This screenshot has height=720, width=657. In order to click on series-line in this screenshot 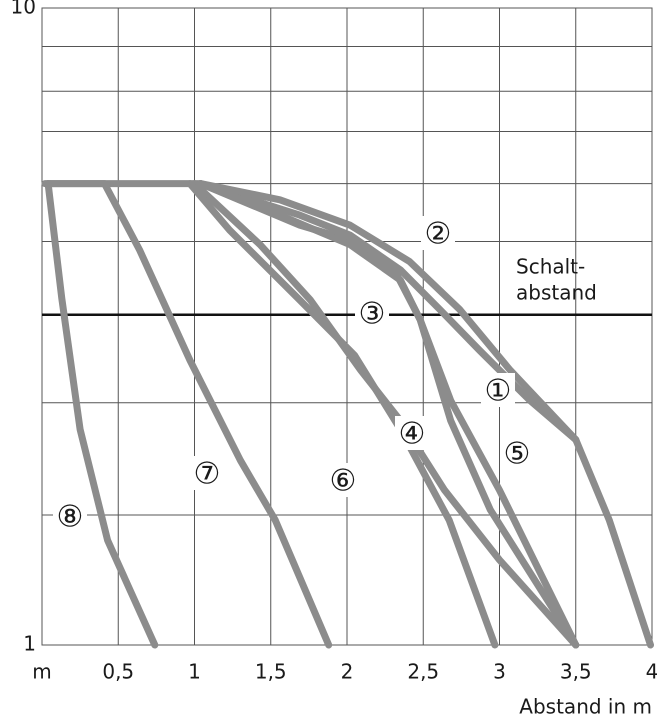, I will do `click(101, 414)`.